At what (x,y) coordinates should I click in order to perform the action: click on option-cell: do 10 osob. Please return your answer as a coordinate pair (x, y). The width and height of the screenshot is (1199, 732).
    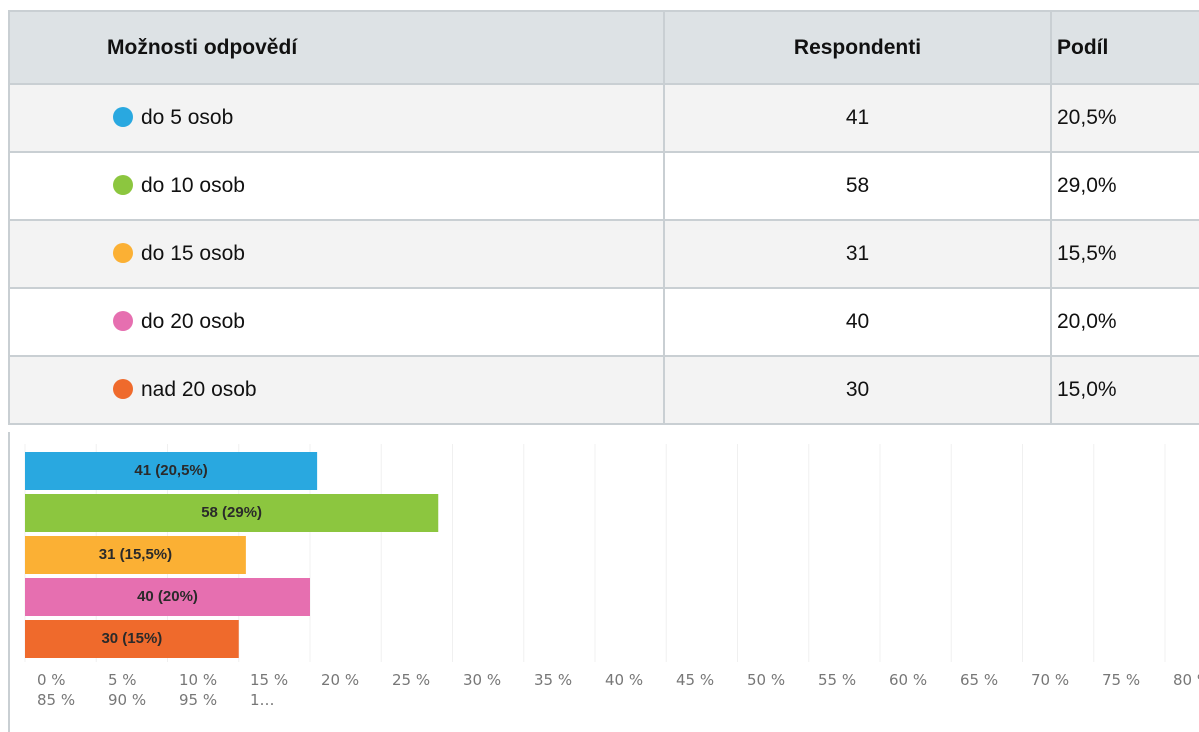
    Looking at the image, I should click on (336, 186).